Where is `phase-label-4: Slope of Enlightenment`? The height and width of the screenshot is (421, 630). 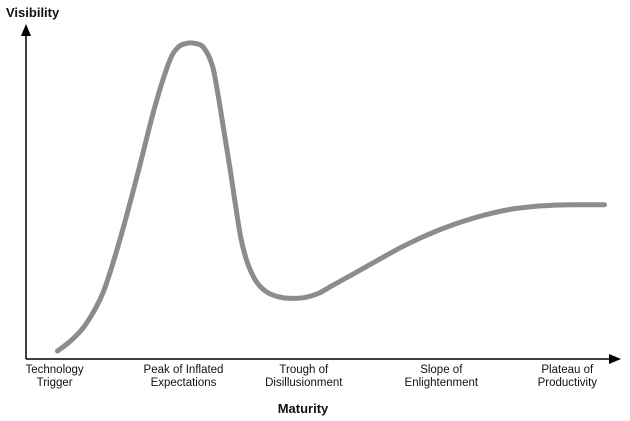 phase-label-4: Slope of Enlightenment is located at coordinates (442, 376).